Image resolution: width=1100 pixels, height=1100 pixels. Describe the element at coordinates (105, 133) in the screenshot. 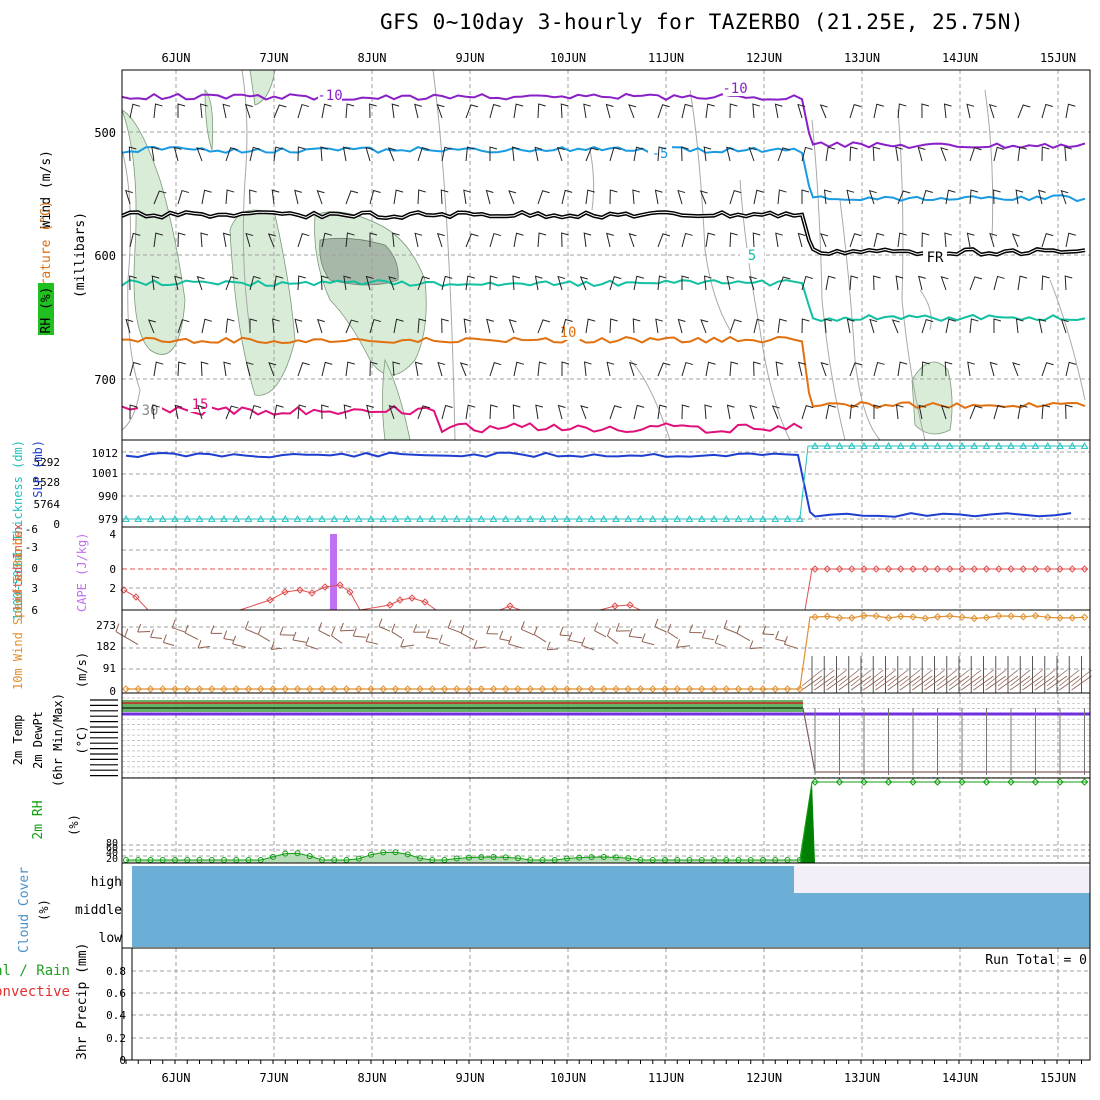

I see `upper-ytick-500: 500` at that location.